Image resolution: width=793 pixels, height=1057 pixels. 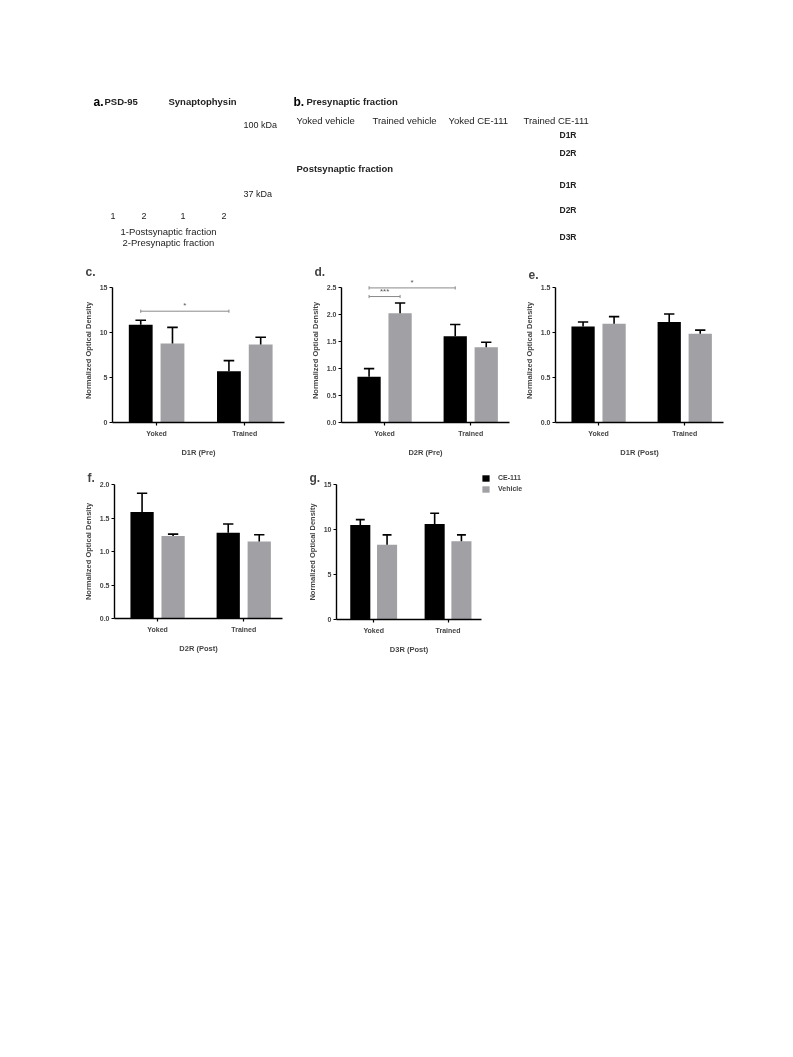 I want to click on chart-title: g., so click(x=315, y=477).